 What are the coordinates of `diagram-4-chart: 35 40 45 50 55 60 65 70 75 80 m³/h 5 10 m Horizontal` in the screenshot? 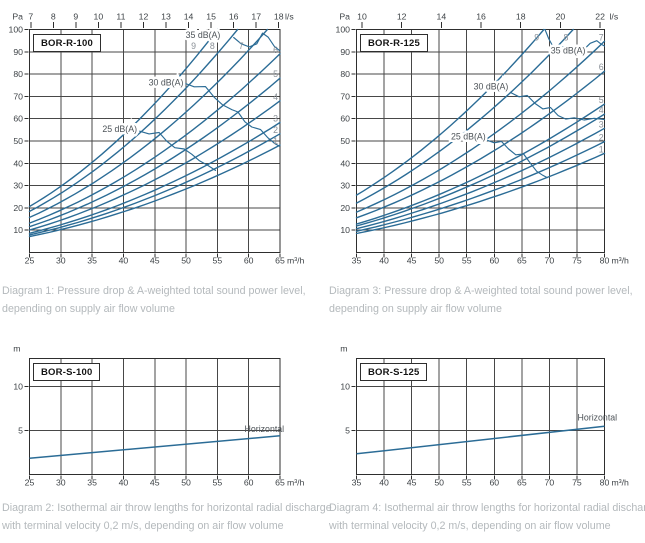 It's located at (484, 416).